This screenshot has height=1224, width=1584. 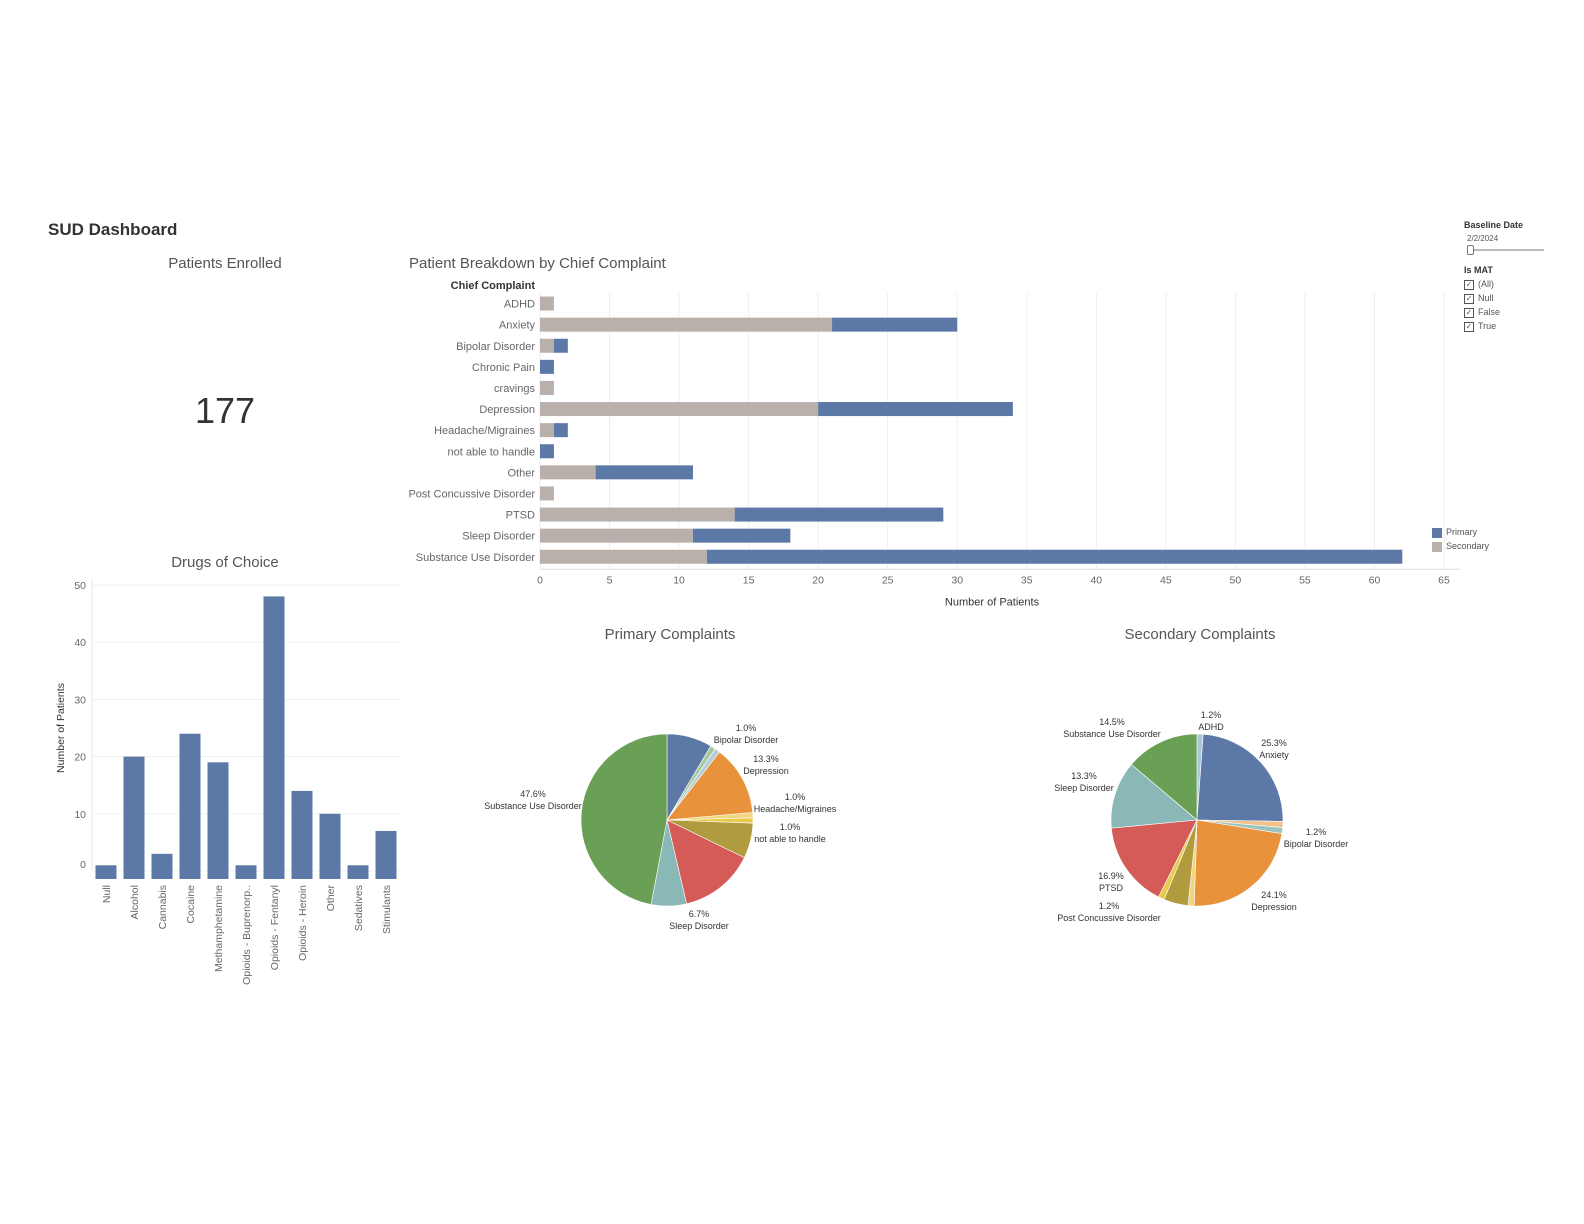 I want to click on pie-slice-percent: 1.2%, so click(x=1316, y=832).